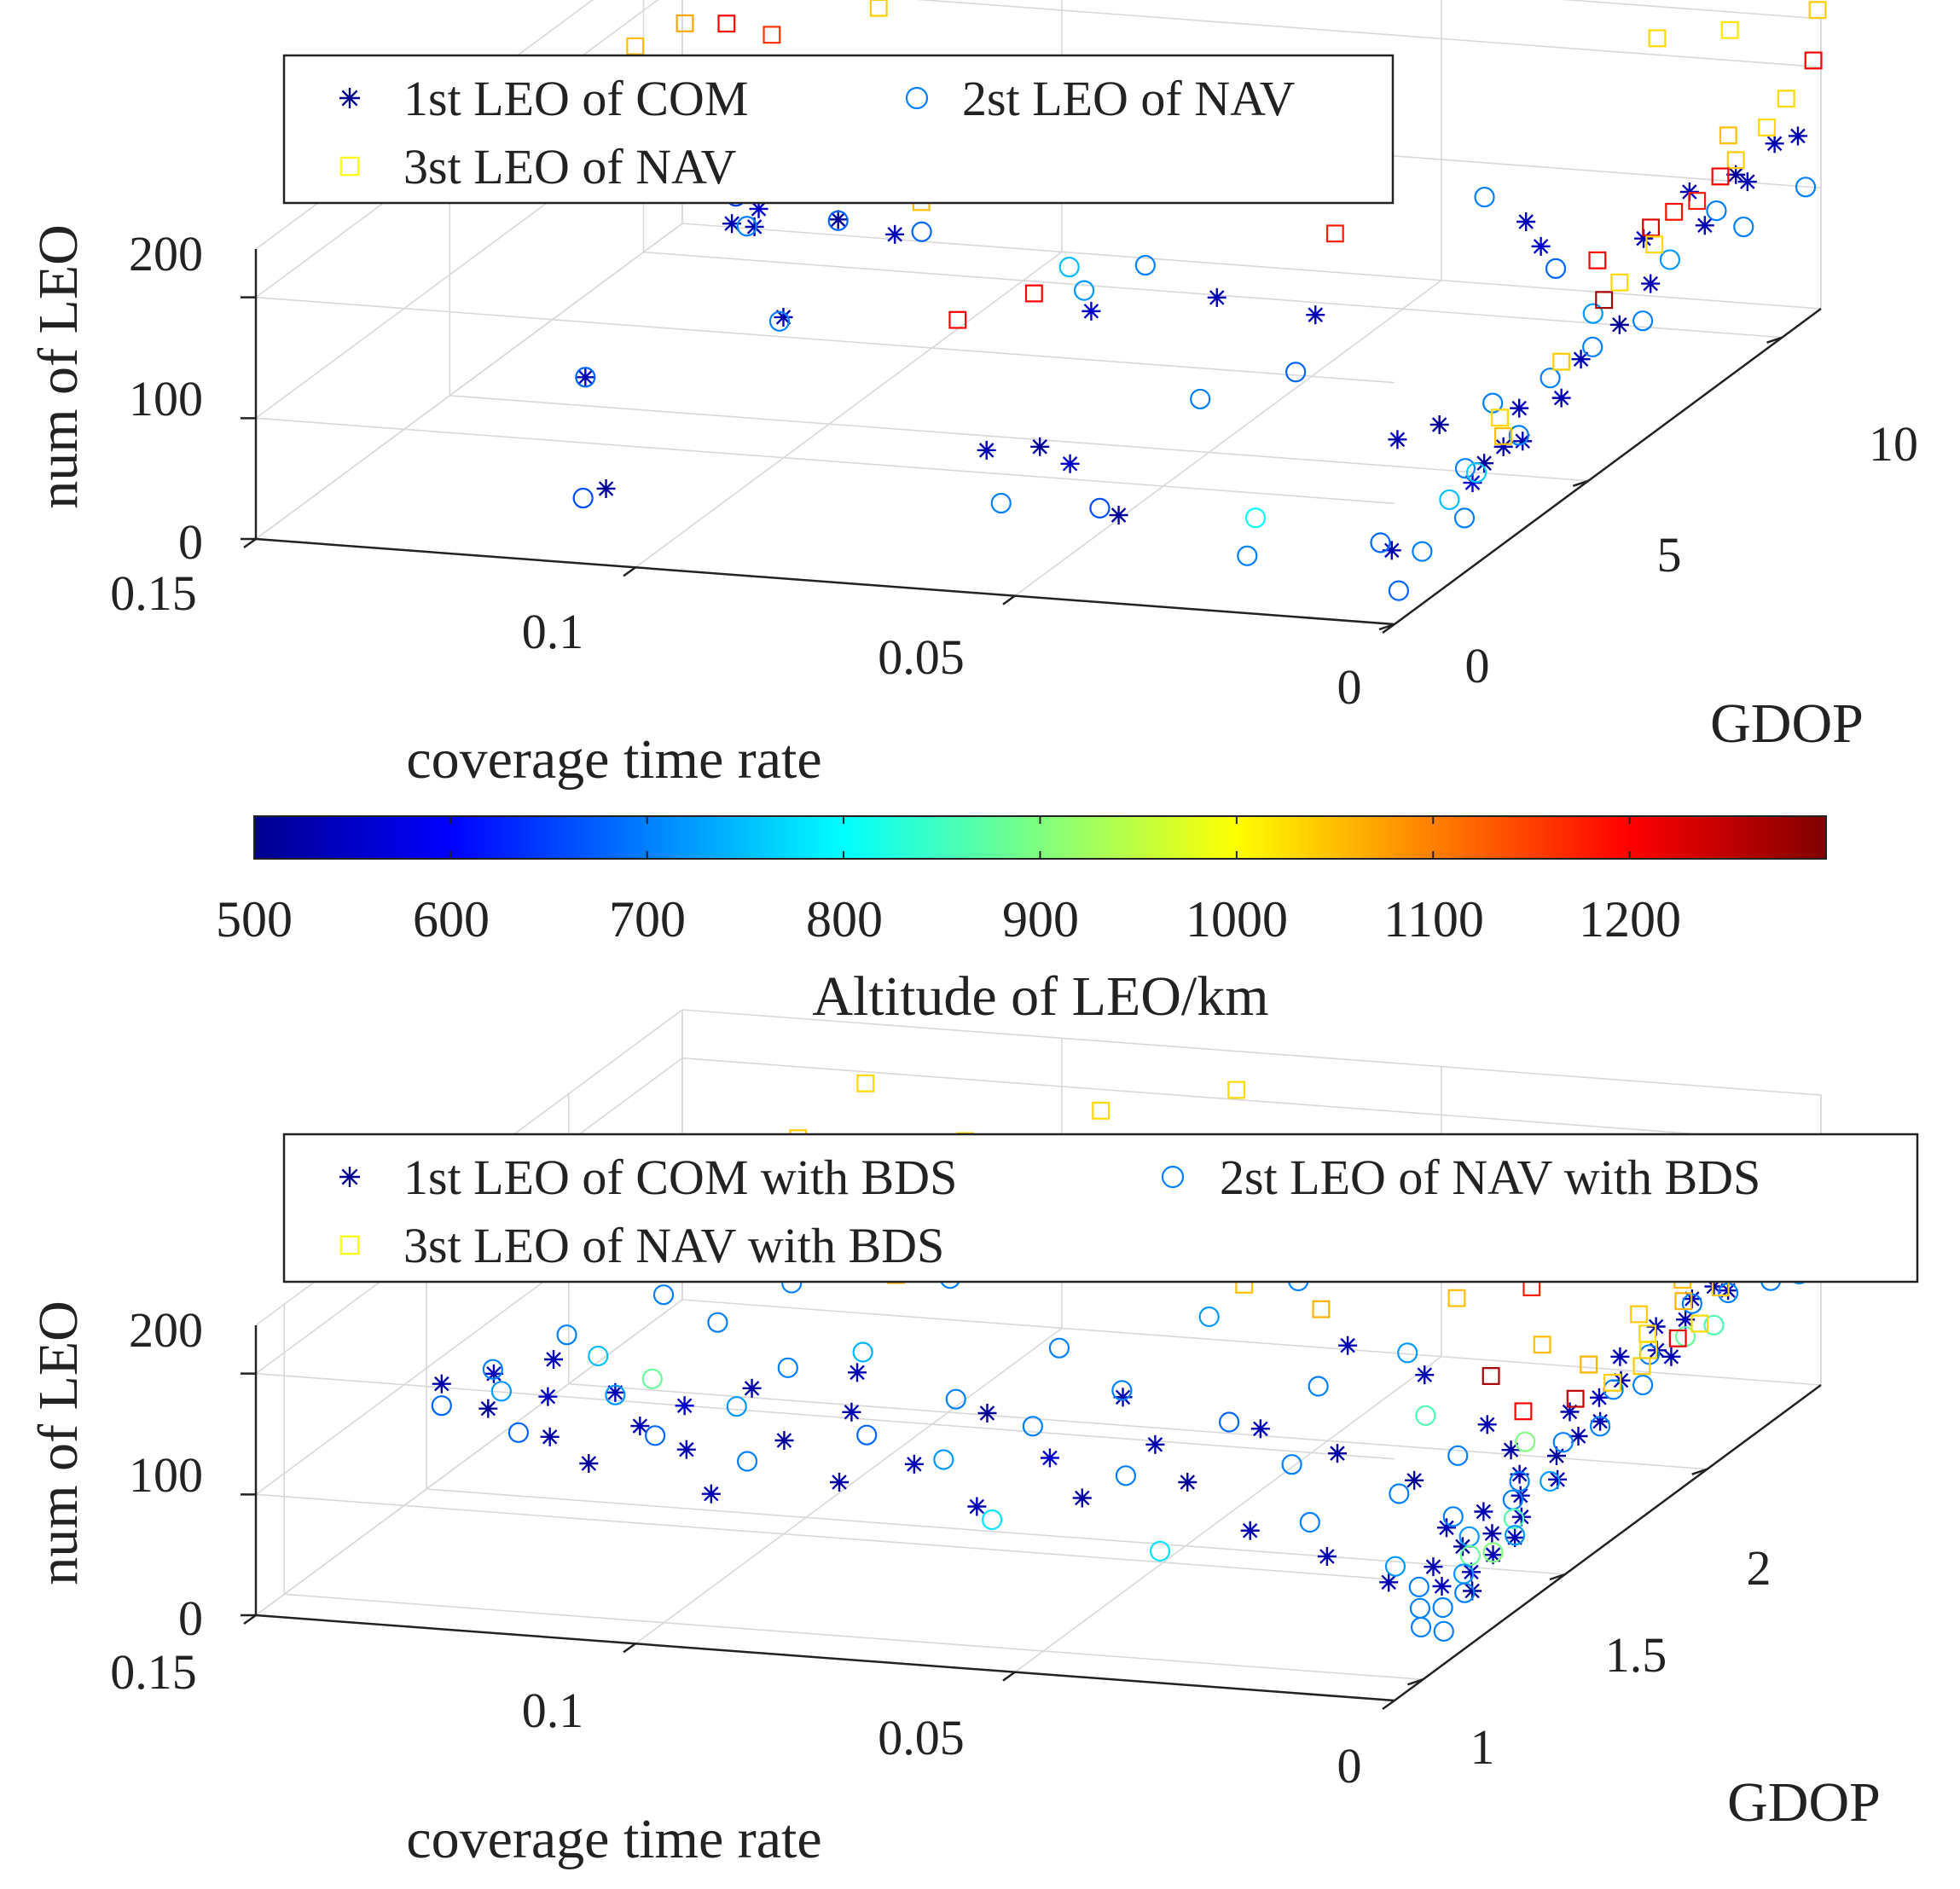 This screenshot has height=1889, width=1960. What do you see at coordinates (153, 1672) in the screenshot?
I see `bottom-x-tick-0.15: 0.15` at bounding box center [153, 1672].